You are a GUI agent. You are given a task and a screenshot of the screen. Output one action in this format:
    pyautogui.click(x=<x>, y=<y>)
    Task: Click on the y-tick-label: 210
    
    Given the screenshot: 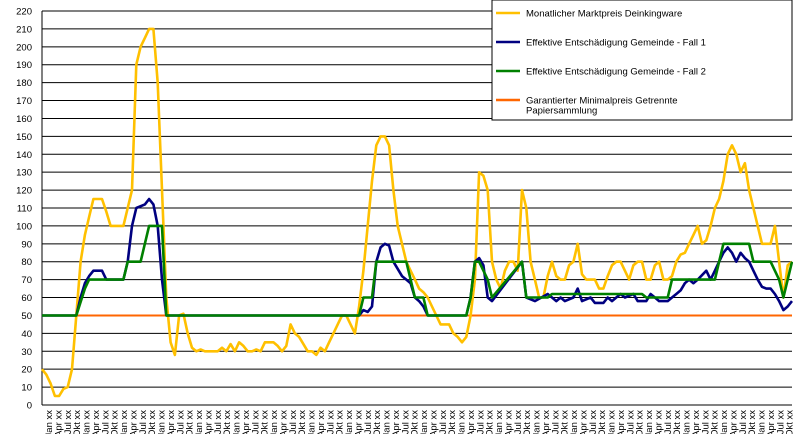 What is the action you would take?
    pyautogui.click(x=24, y=29)
    